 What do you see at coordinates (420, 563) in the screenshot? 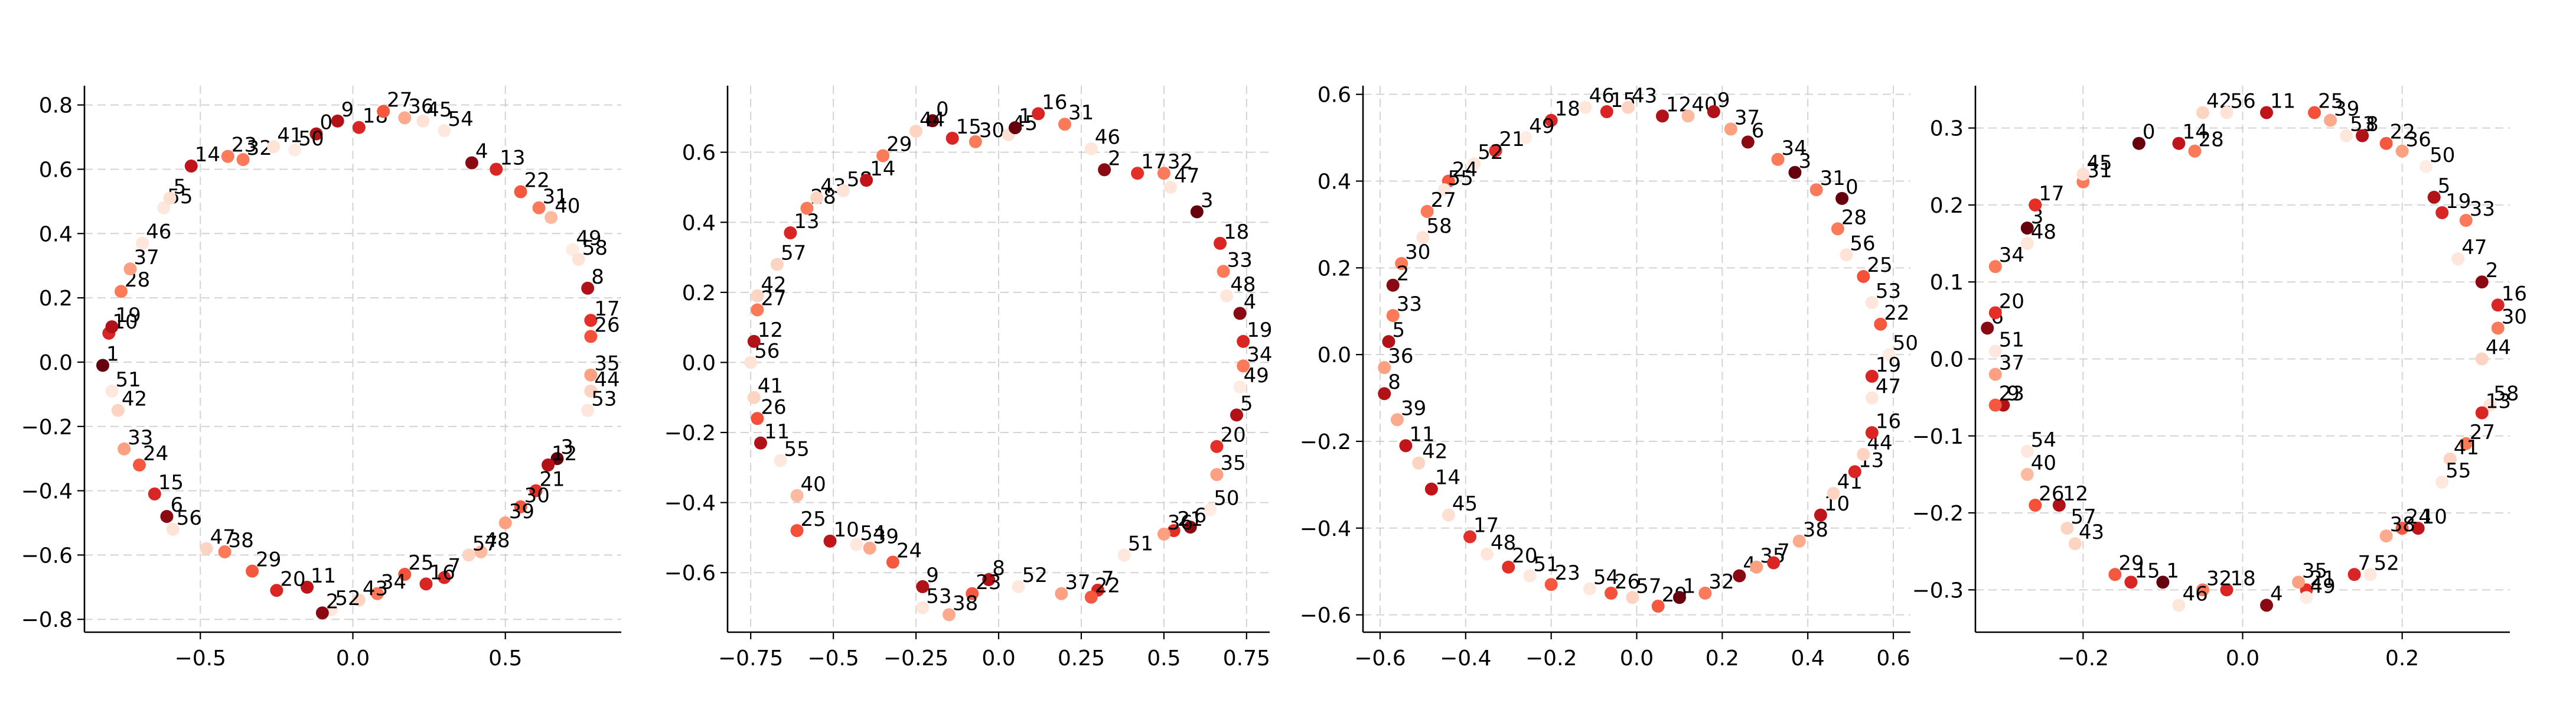
I see `point-label-25: 25` at bounding box center [420, 563].